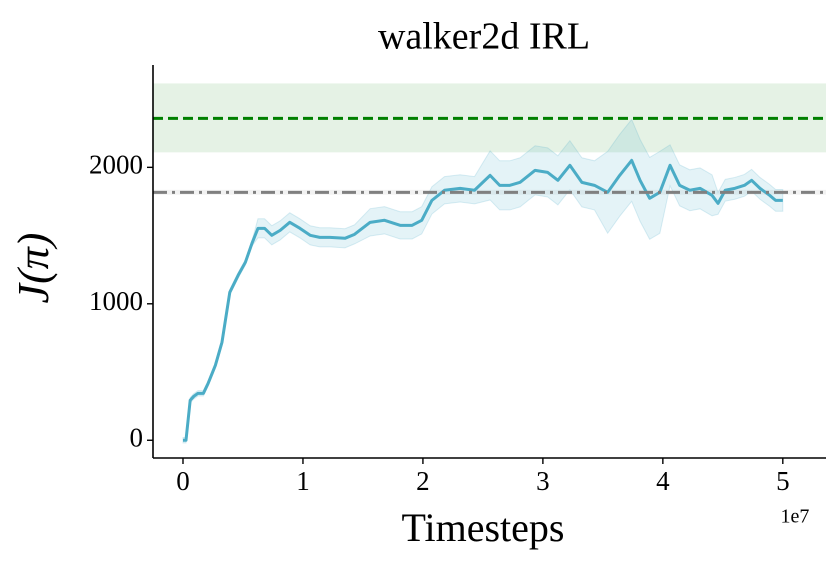 This screenshot has height=577, width=830. What do you see at coordinates (795, 517) in the screenshot?
I see `x-offset-label: 1e7` at bounding box center [795, 517].